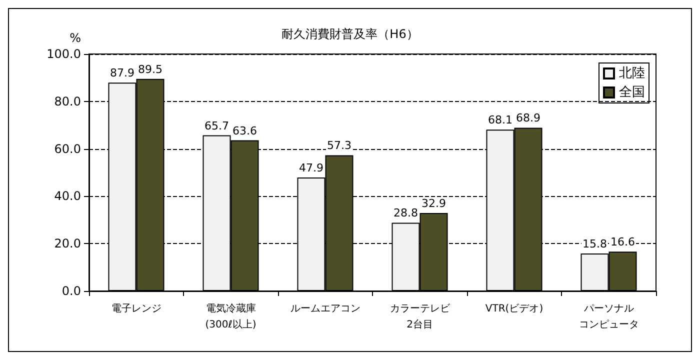 This screenshot has height=360, width=700. Describe the element at coordinates (528, 118) in the screenshot. I see `data-label: 68.9` at that location.